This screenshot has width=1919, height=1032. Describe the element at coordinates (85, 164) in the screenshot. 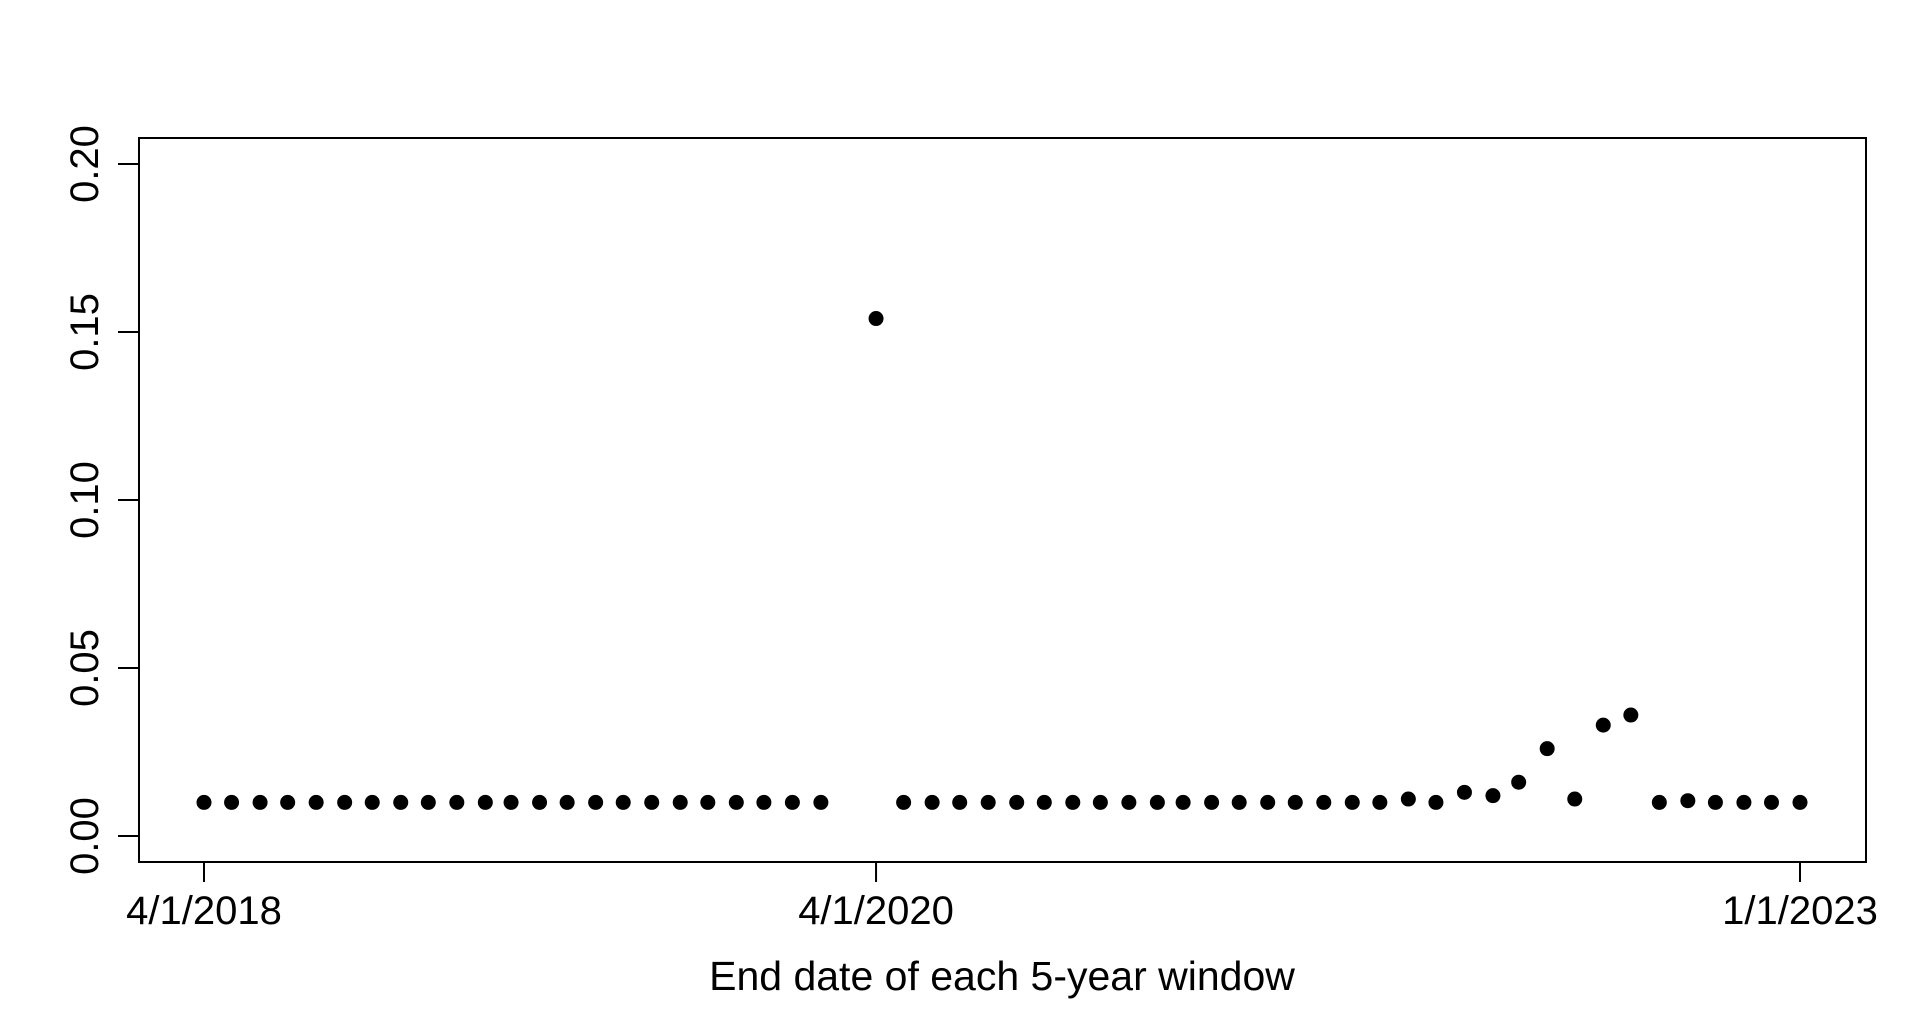

I see `y-tick-label: 0.20` at that location.